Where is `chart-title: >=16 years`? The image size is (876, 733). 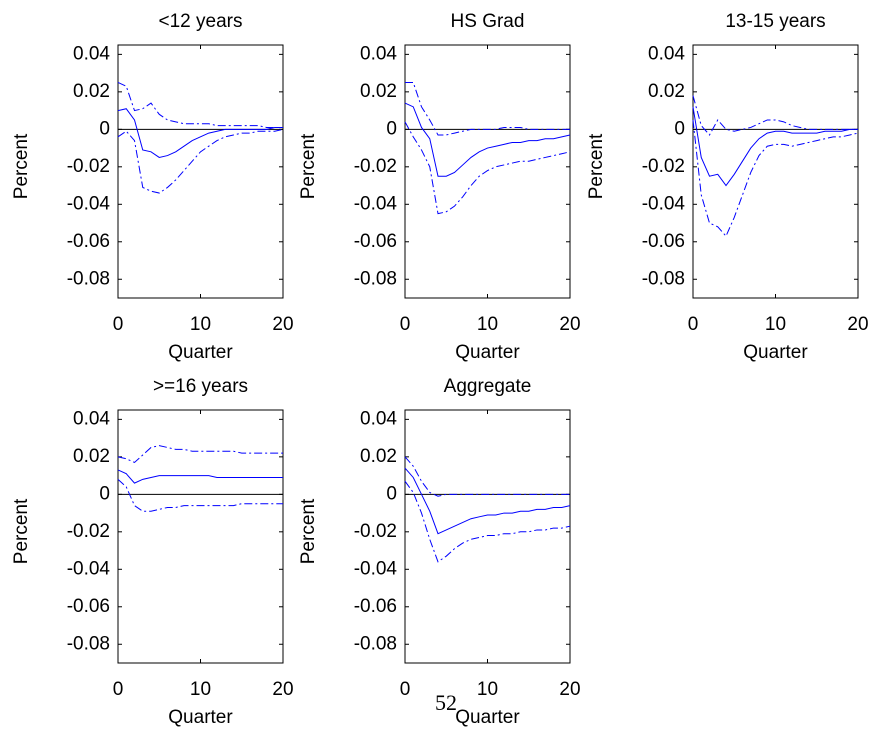 chart-title: >=16 years is located at coordinates (200, 386).